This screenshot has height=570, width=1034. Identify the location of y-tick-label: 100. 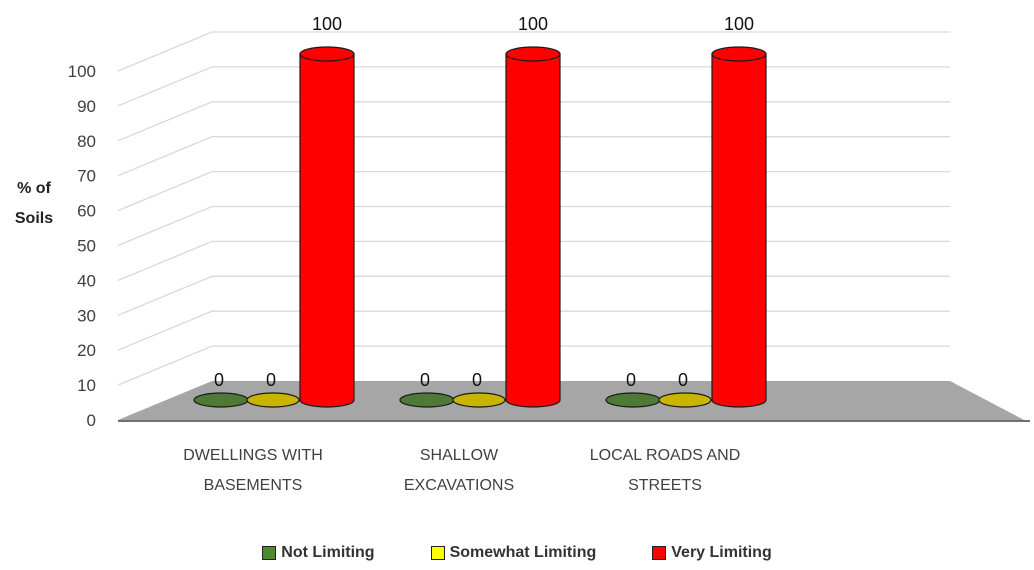
(82, 71).